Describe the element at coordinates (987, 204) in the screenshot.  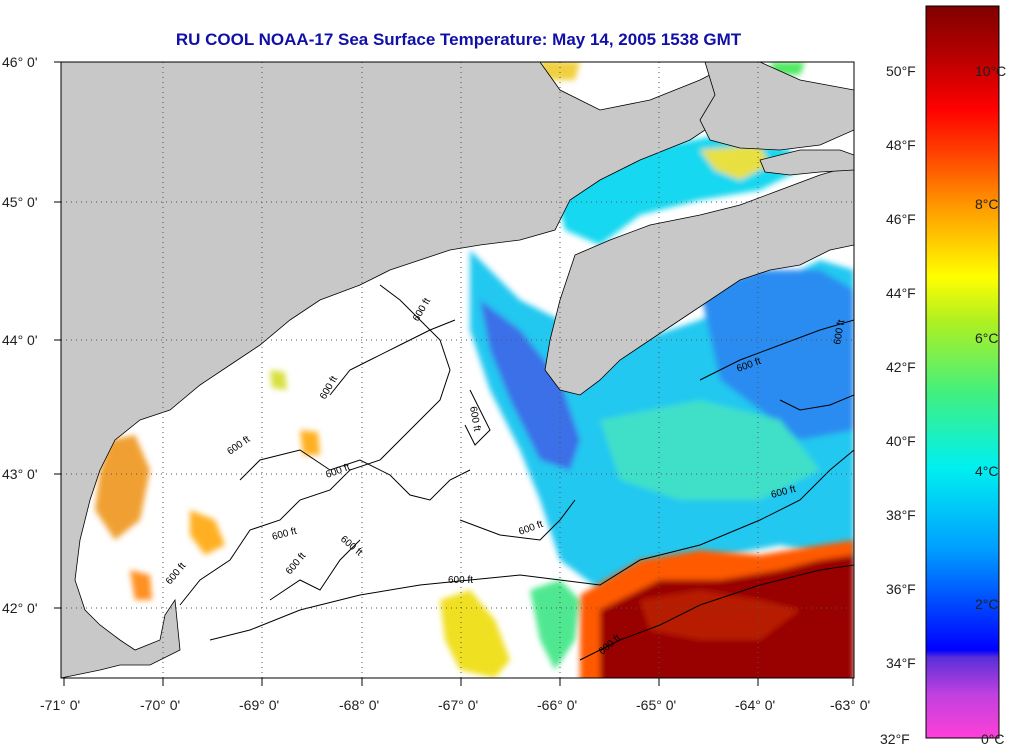
I see `scale-label-c: 8°C` at that location.